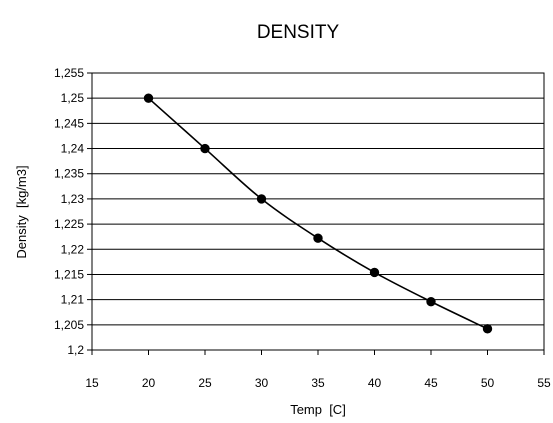 This screenshot has height=423, width=553. I want to click on y-tick-label: 1,255, so click(69, 73).